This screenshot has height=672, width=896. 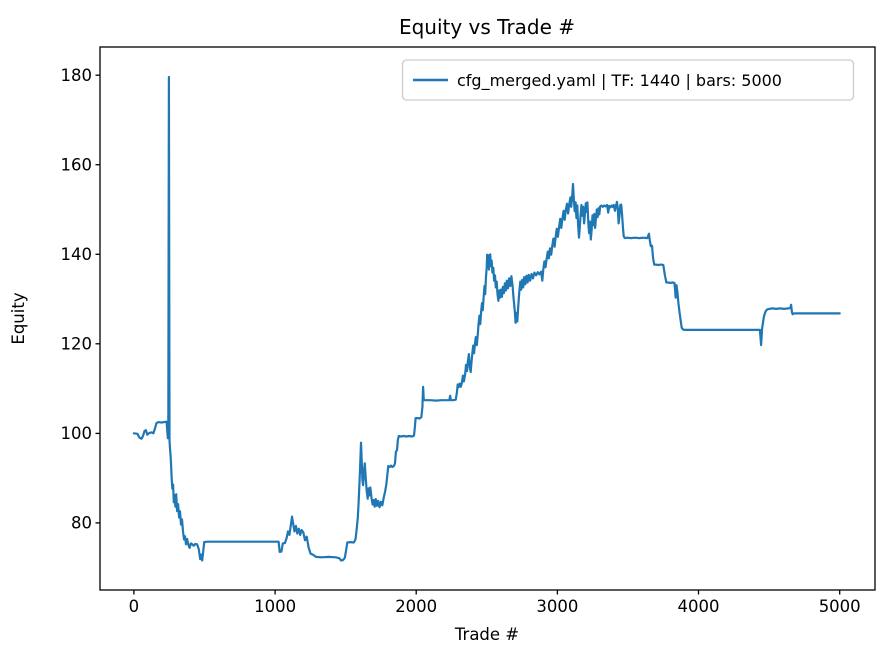 I want to click on x-tick-label: 5000, so click(x=840, y=606).